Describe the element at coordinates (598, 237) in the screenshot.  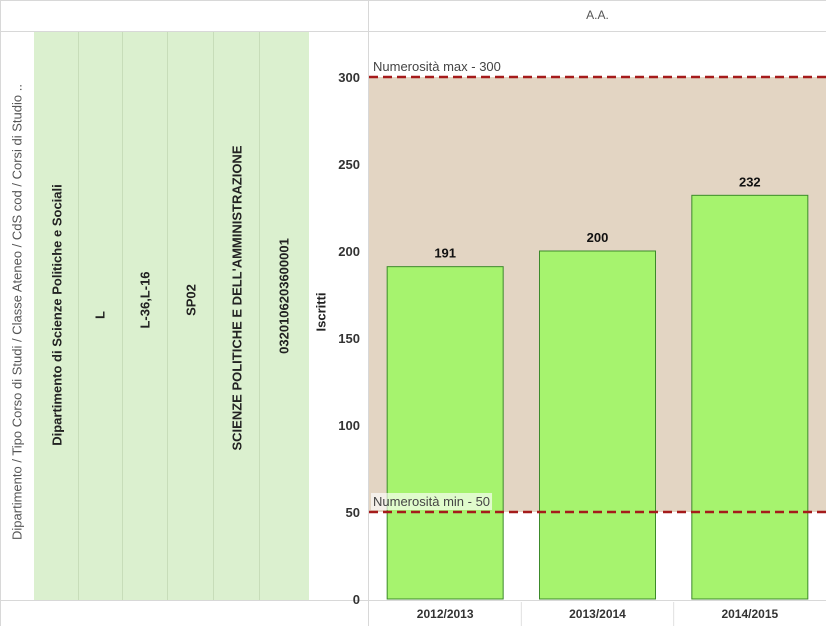
I see `bar-value-label: 200` at that location.